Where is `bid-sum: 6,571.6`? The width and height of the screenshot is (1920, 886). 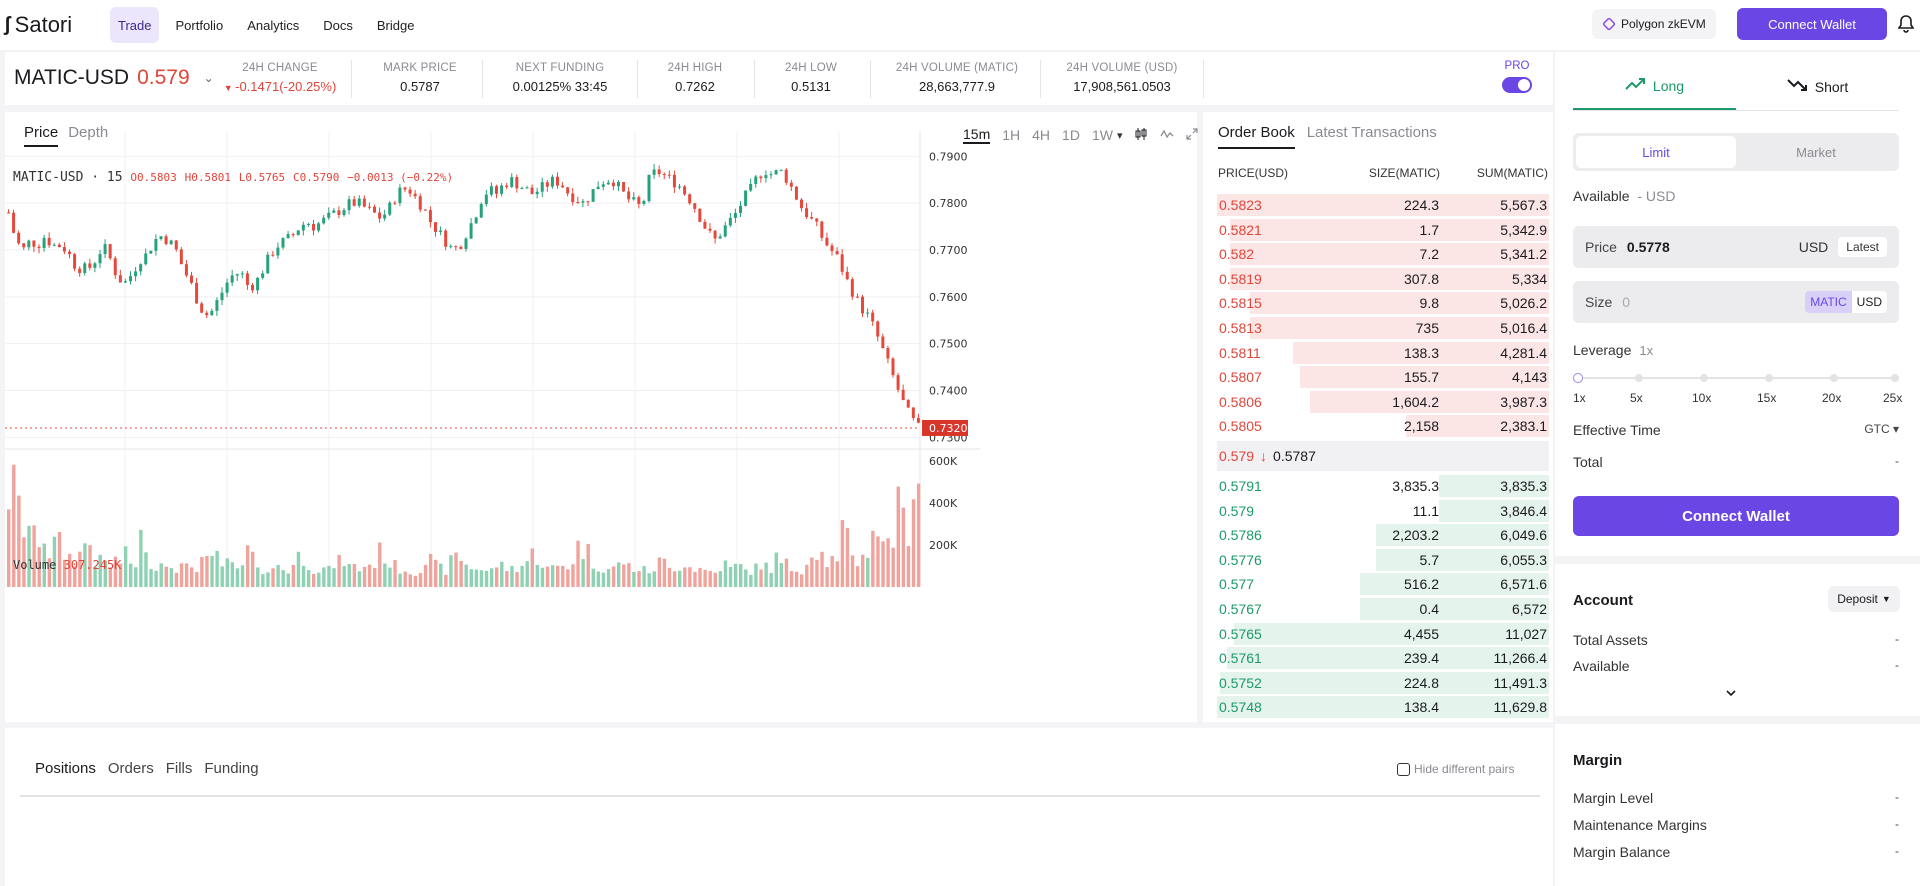
bid-sum: 6,571.6 is located at coordinates (1523, 584).